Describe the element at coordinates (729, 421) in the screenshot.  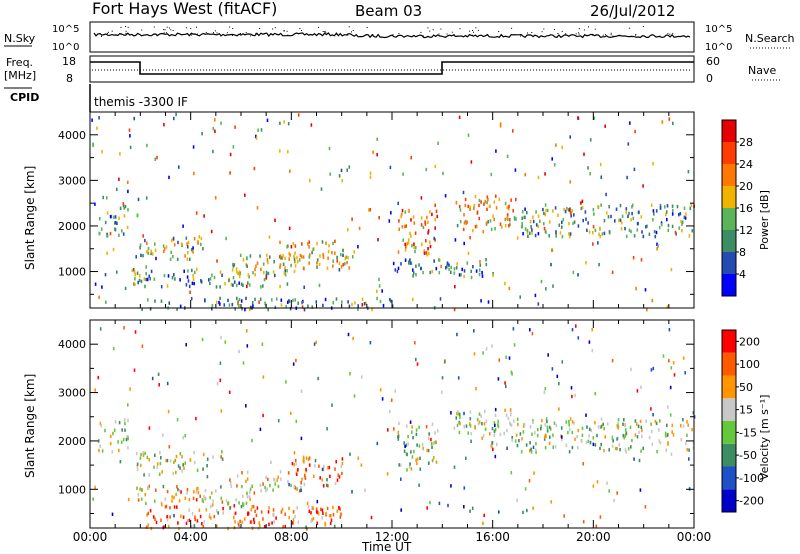
I see `colorbar-frame` at that location.